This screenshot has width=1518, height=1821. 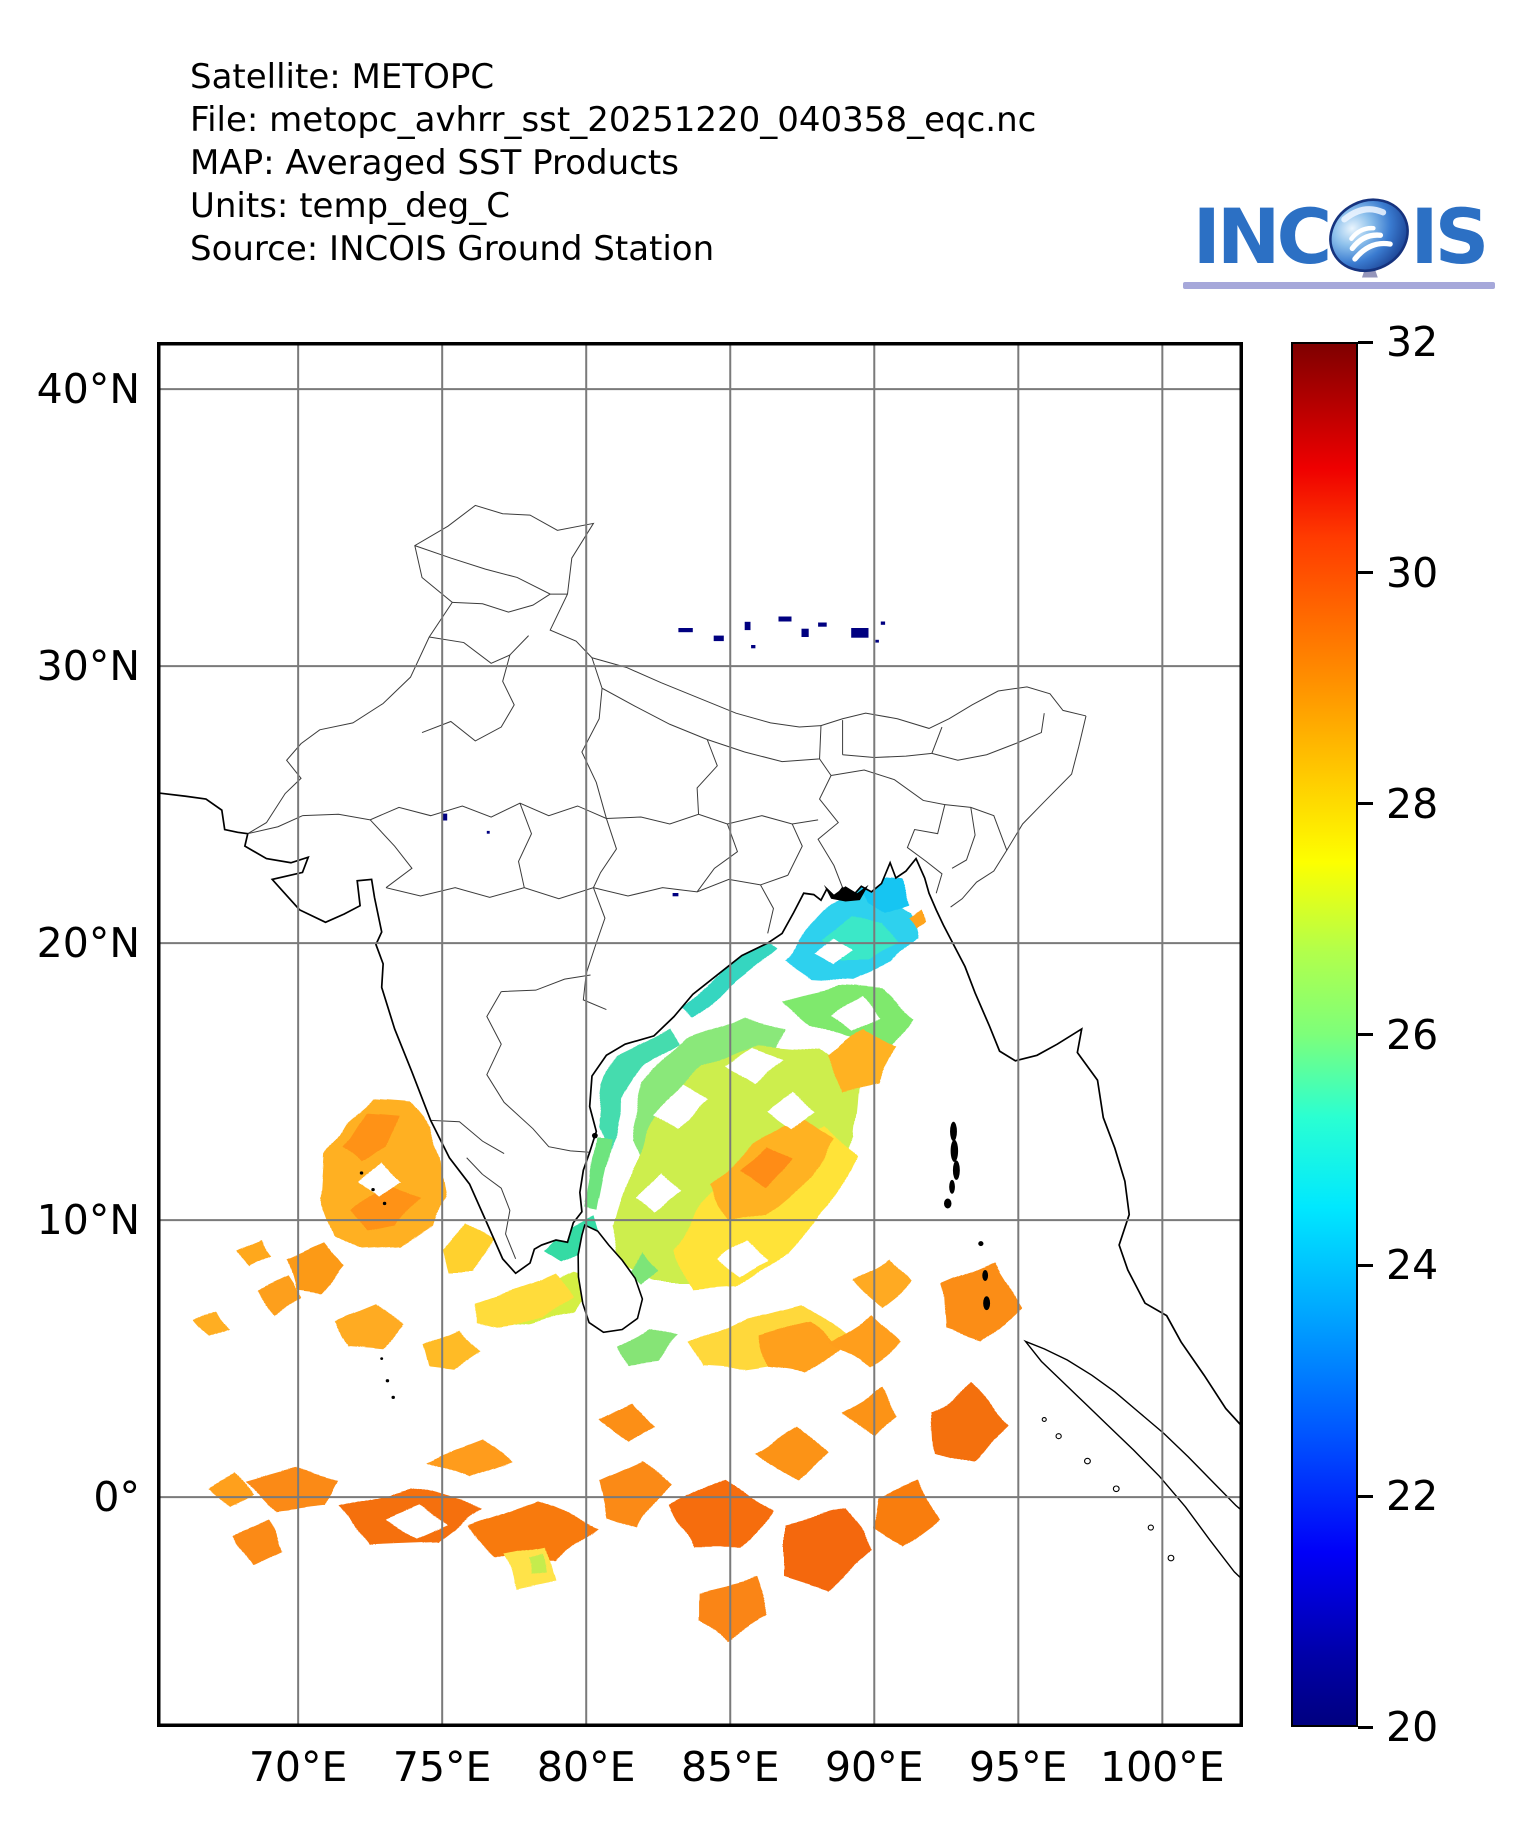 What do you see at coordinates (116, 1497) in the screenshot?
I see `y-tick-label: 0°` at bounding box center [116, 1497].